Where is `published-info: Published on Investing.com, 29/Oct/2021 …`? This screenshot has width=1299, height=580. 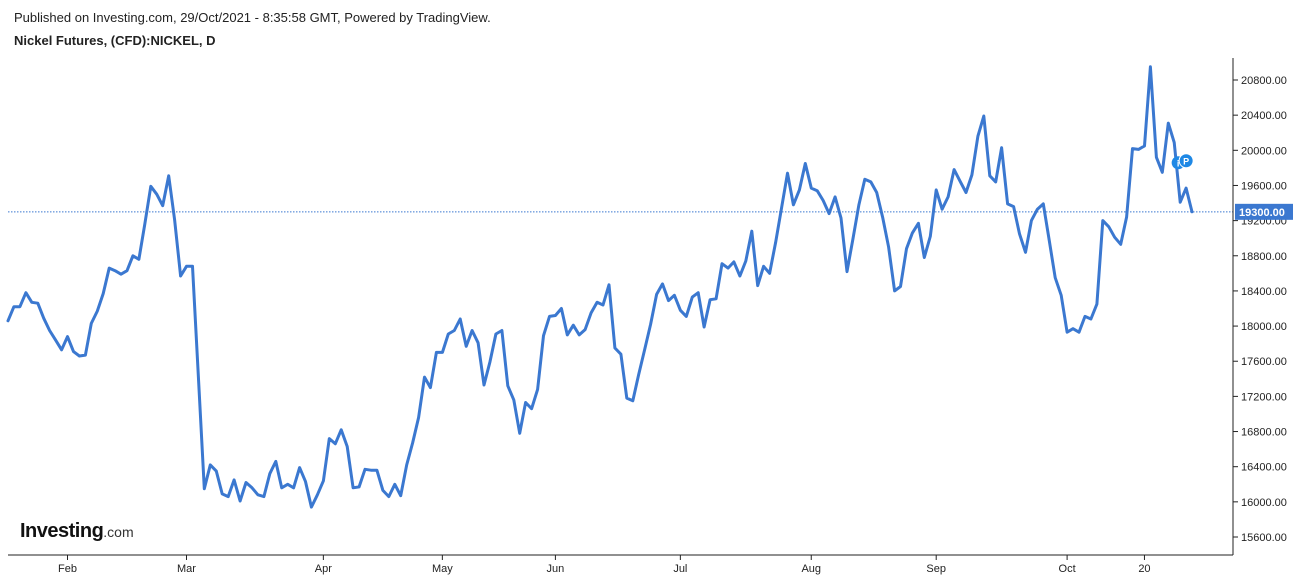 published-info: Published on Investing.com, 29/Oct/2021 … is located at coordinates (252, 17).